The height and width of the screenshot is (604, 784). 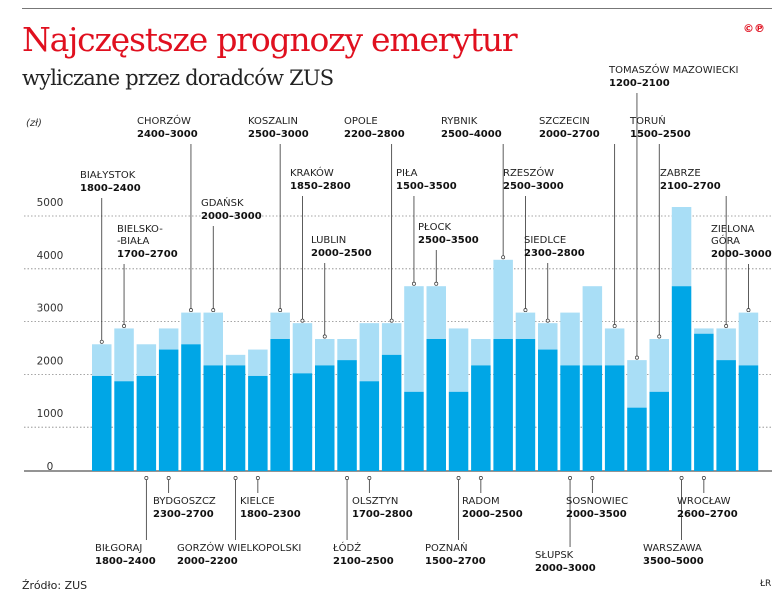 I want to click on y-tick-label: 3000, so click(x=50, y=309).